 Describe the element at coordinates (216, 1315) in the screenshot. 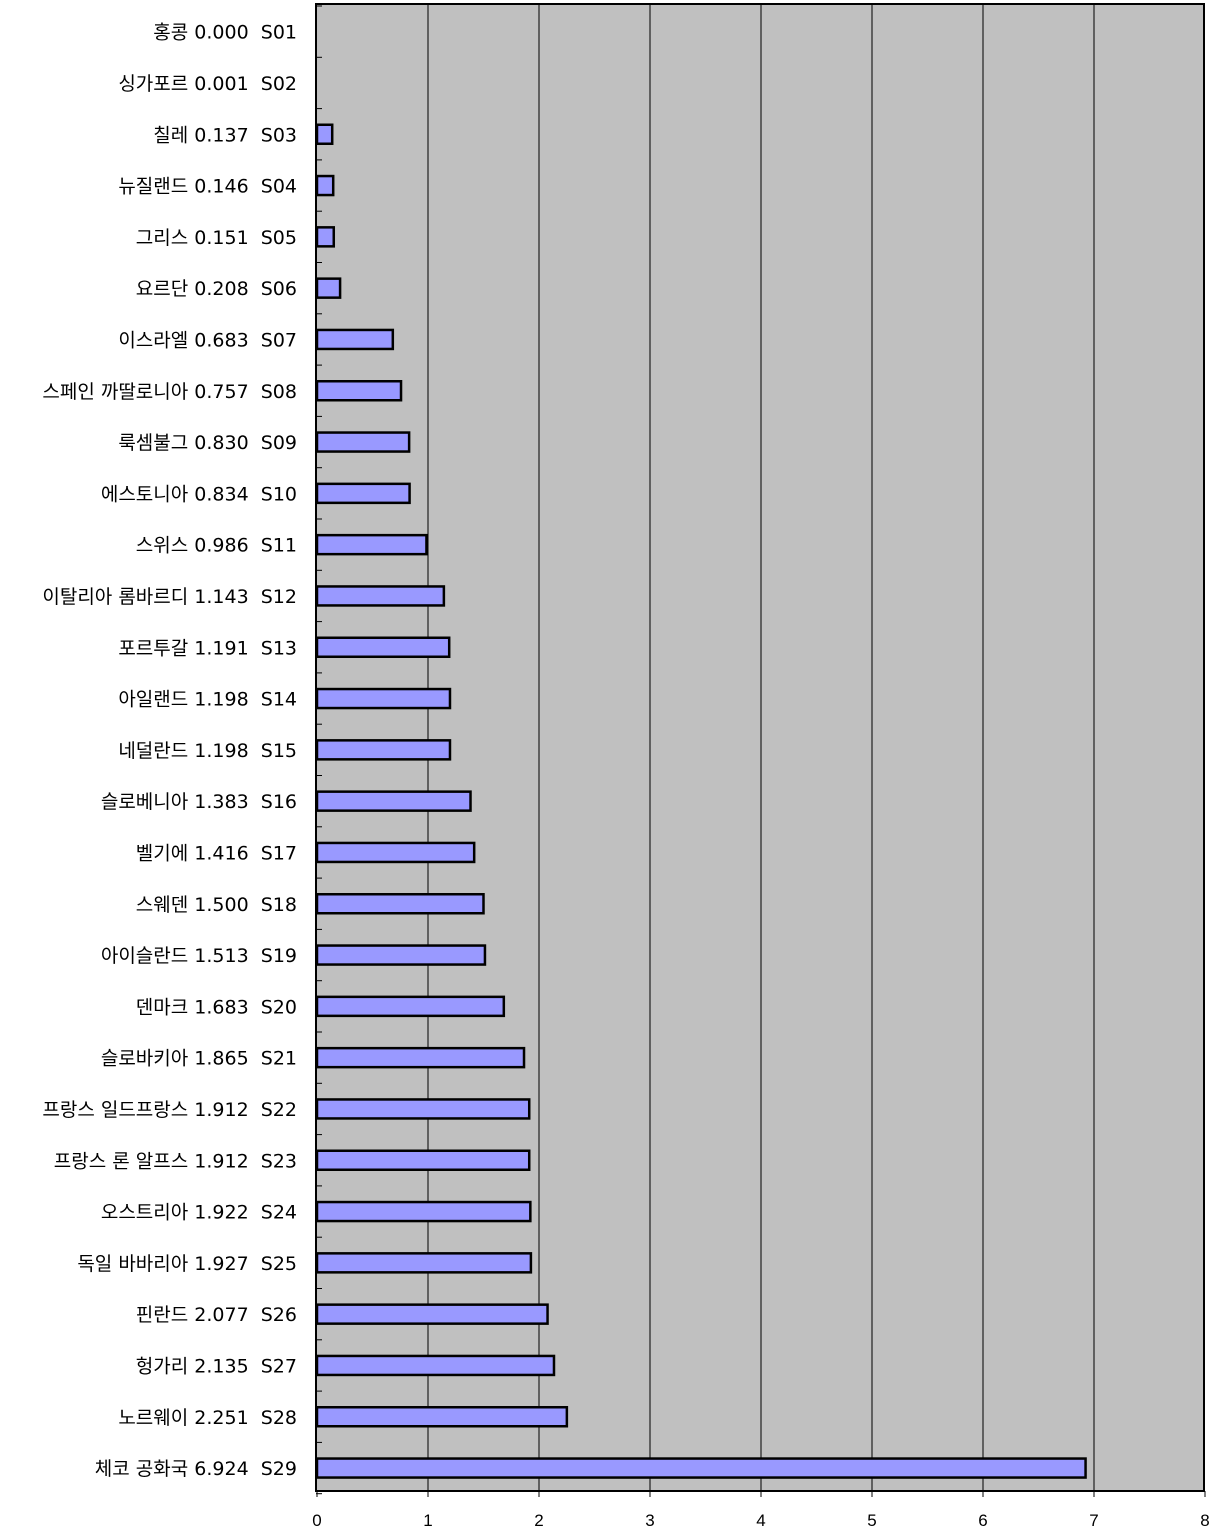

I see `category-label: 핀란드 2.077 S26` at that location.